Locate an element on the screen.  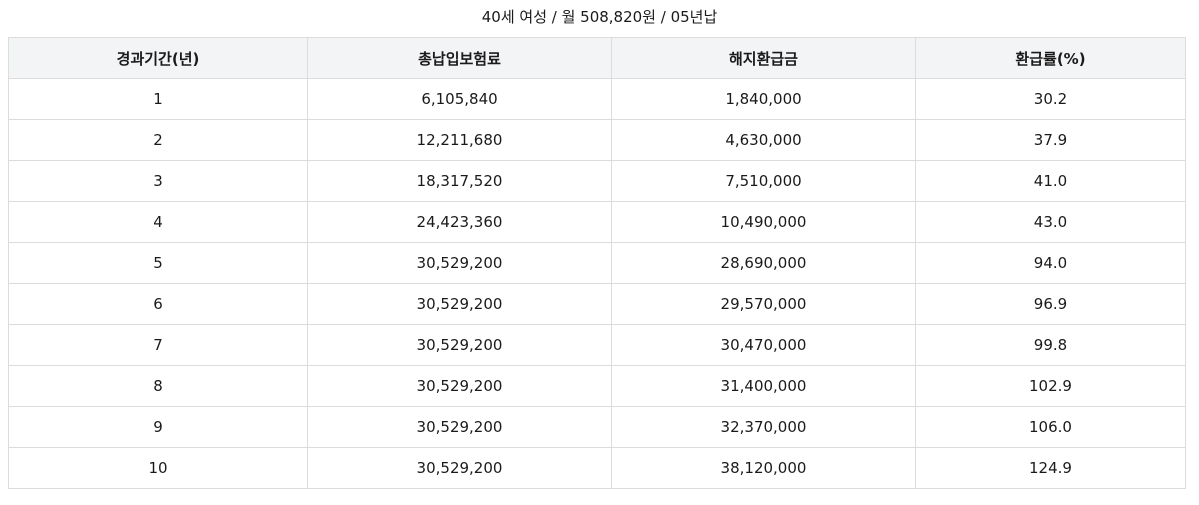
cell-refund-rate: 99.8 is located at coordinates (1050, 345).